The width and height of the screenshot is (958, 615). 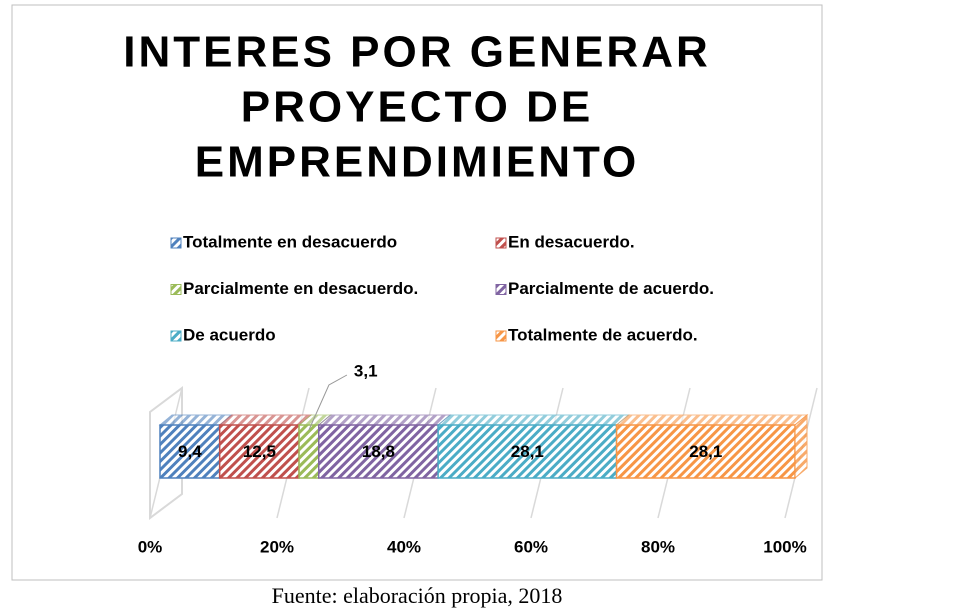 What do you see at coordinates (417, 595) in the screenshot?
I see `source-note: Fuente: elaboración propia, 2018` at bounding box center [417, 595].